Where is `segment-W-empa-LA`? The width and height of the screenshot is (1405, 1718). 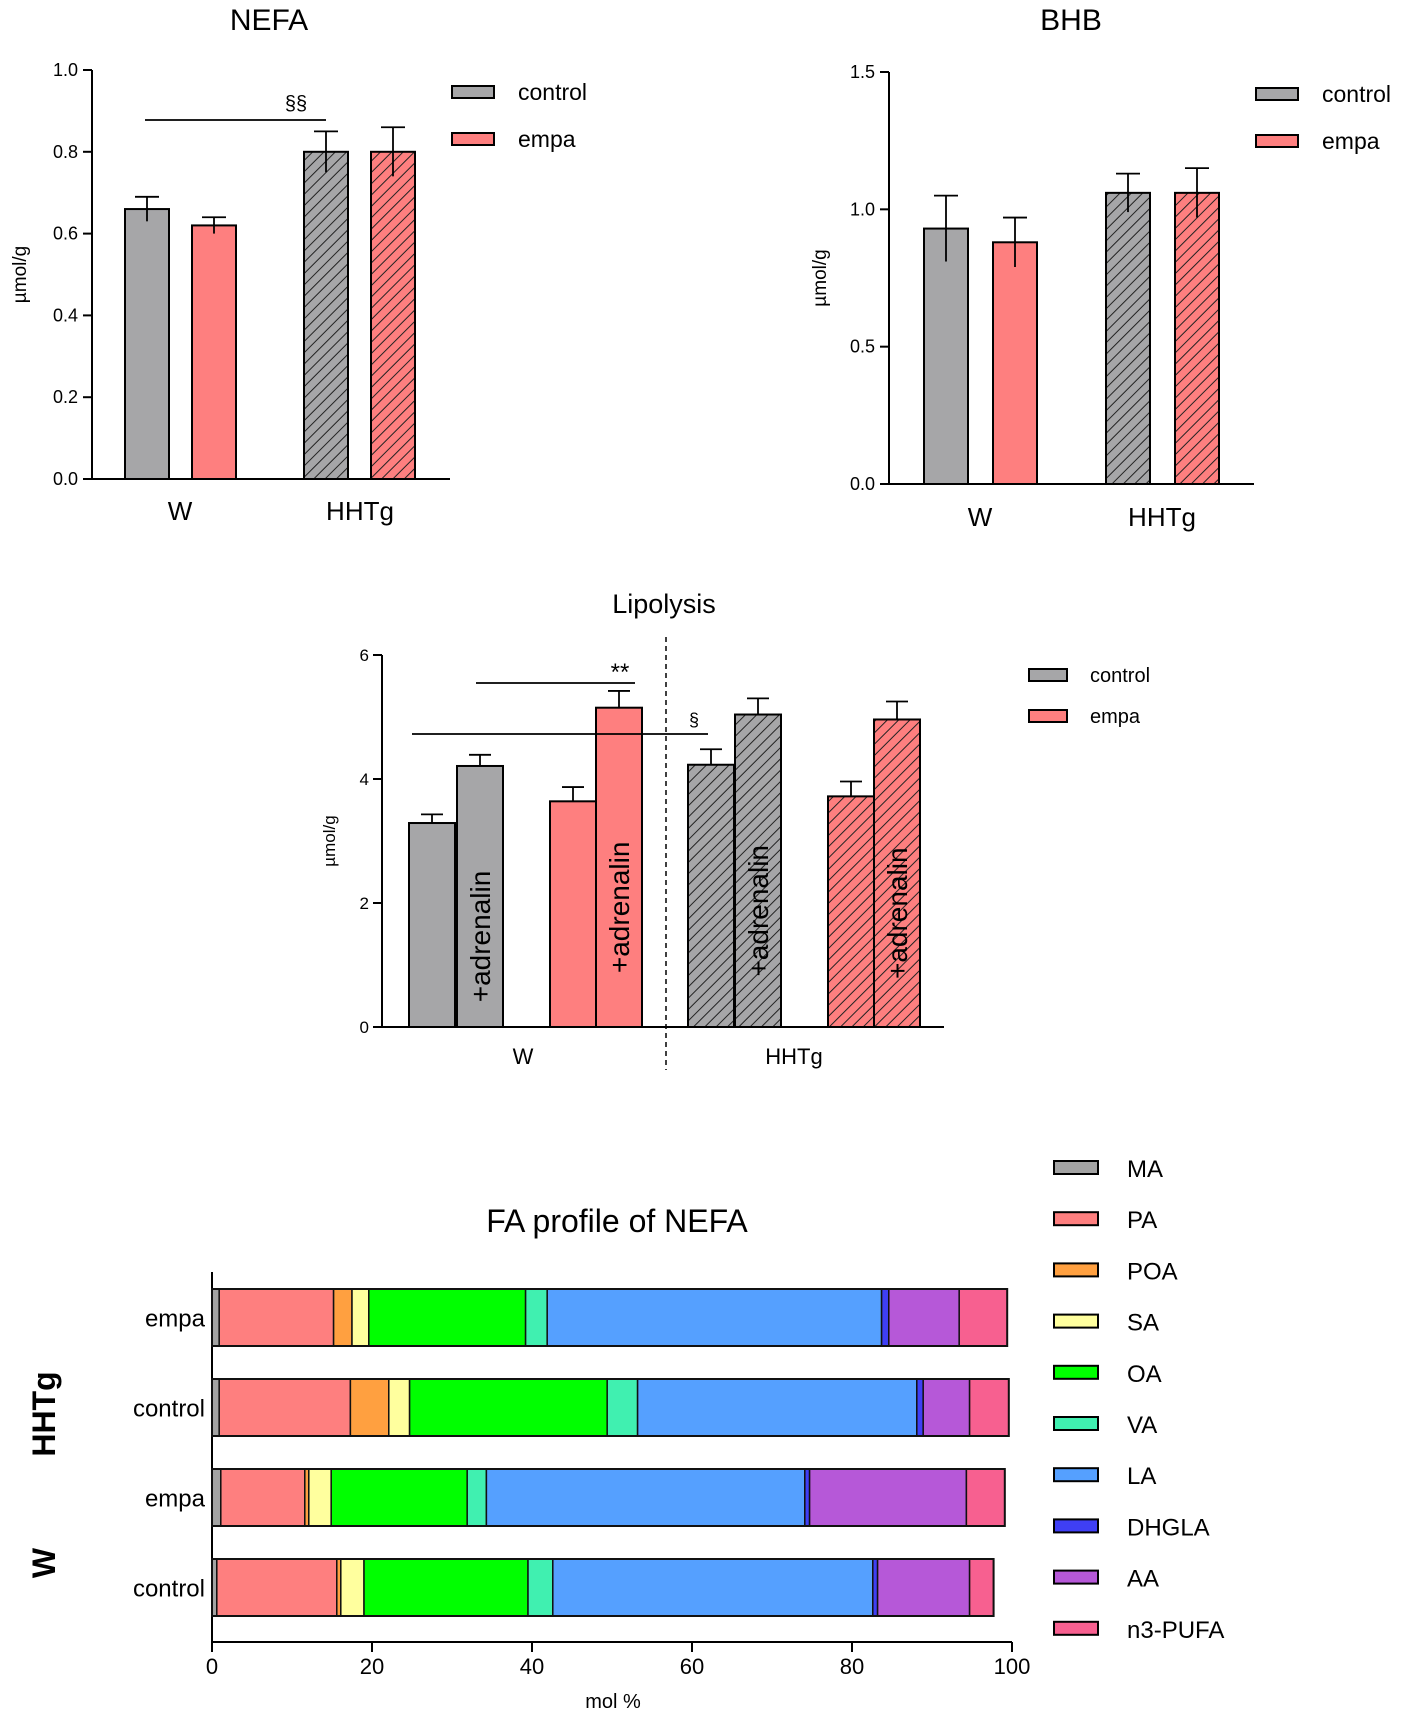
segment-W-empa-LA is located at coordinates (645, 1497).